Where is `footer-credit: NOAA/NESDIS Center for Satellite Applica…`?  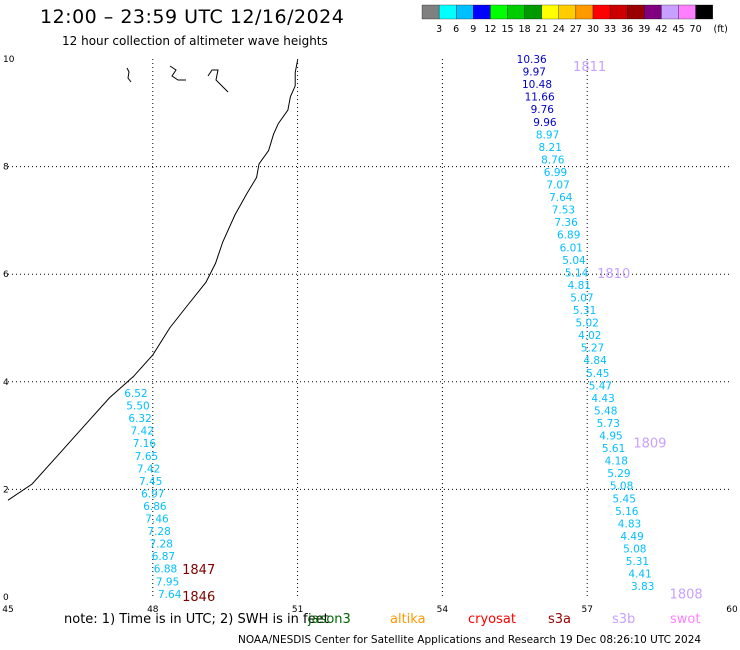
footer-credit: NOAA/NESDIS Center for Satellite Applica… is located at coordinates (470, 640).